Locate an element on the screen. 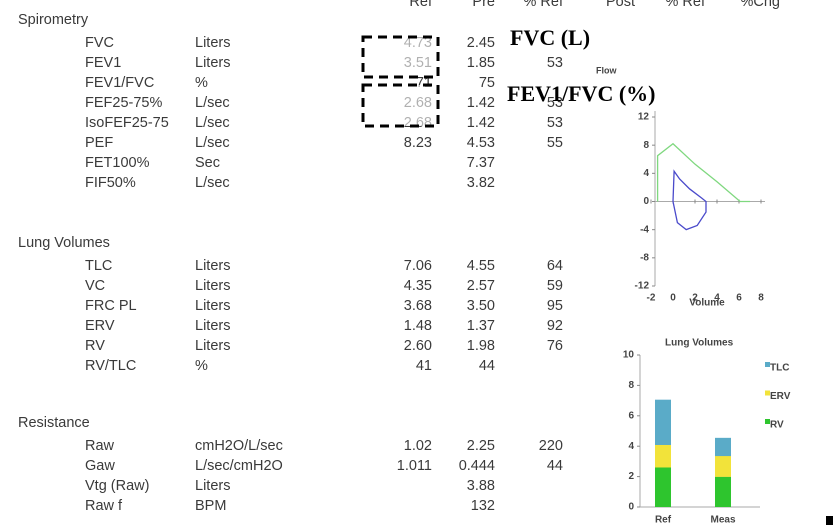  row-name: ERV is located at coordinates (100, 326).